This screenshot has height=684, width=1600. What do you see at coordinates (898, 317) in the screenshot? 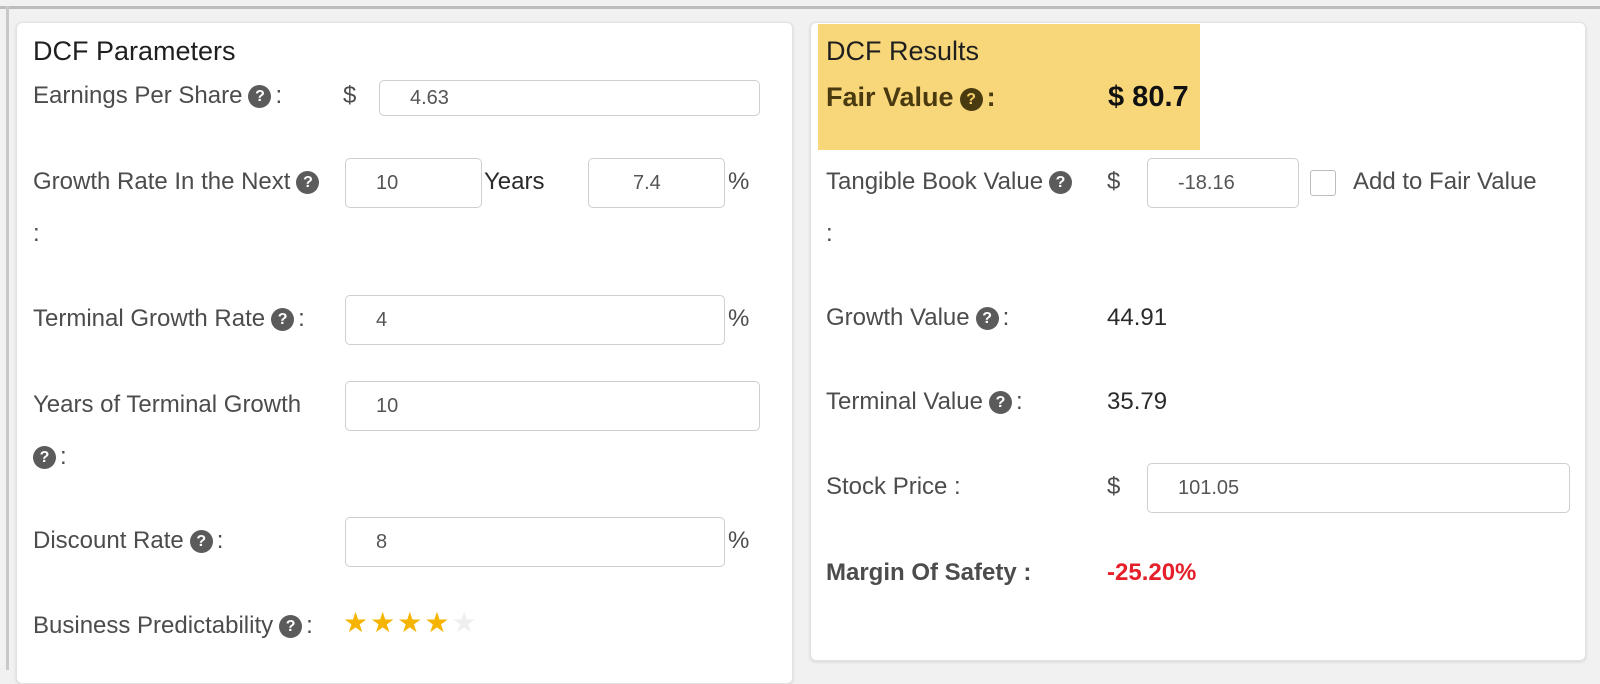
I see `growth-value-label: Growth Value` at bounding box center [898, 317].